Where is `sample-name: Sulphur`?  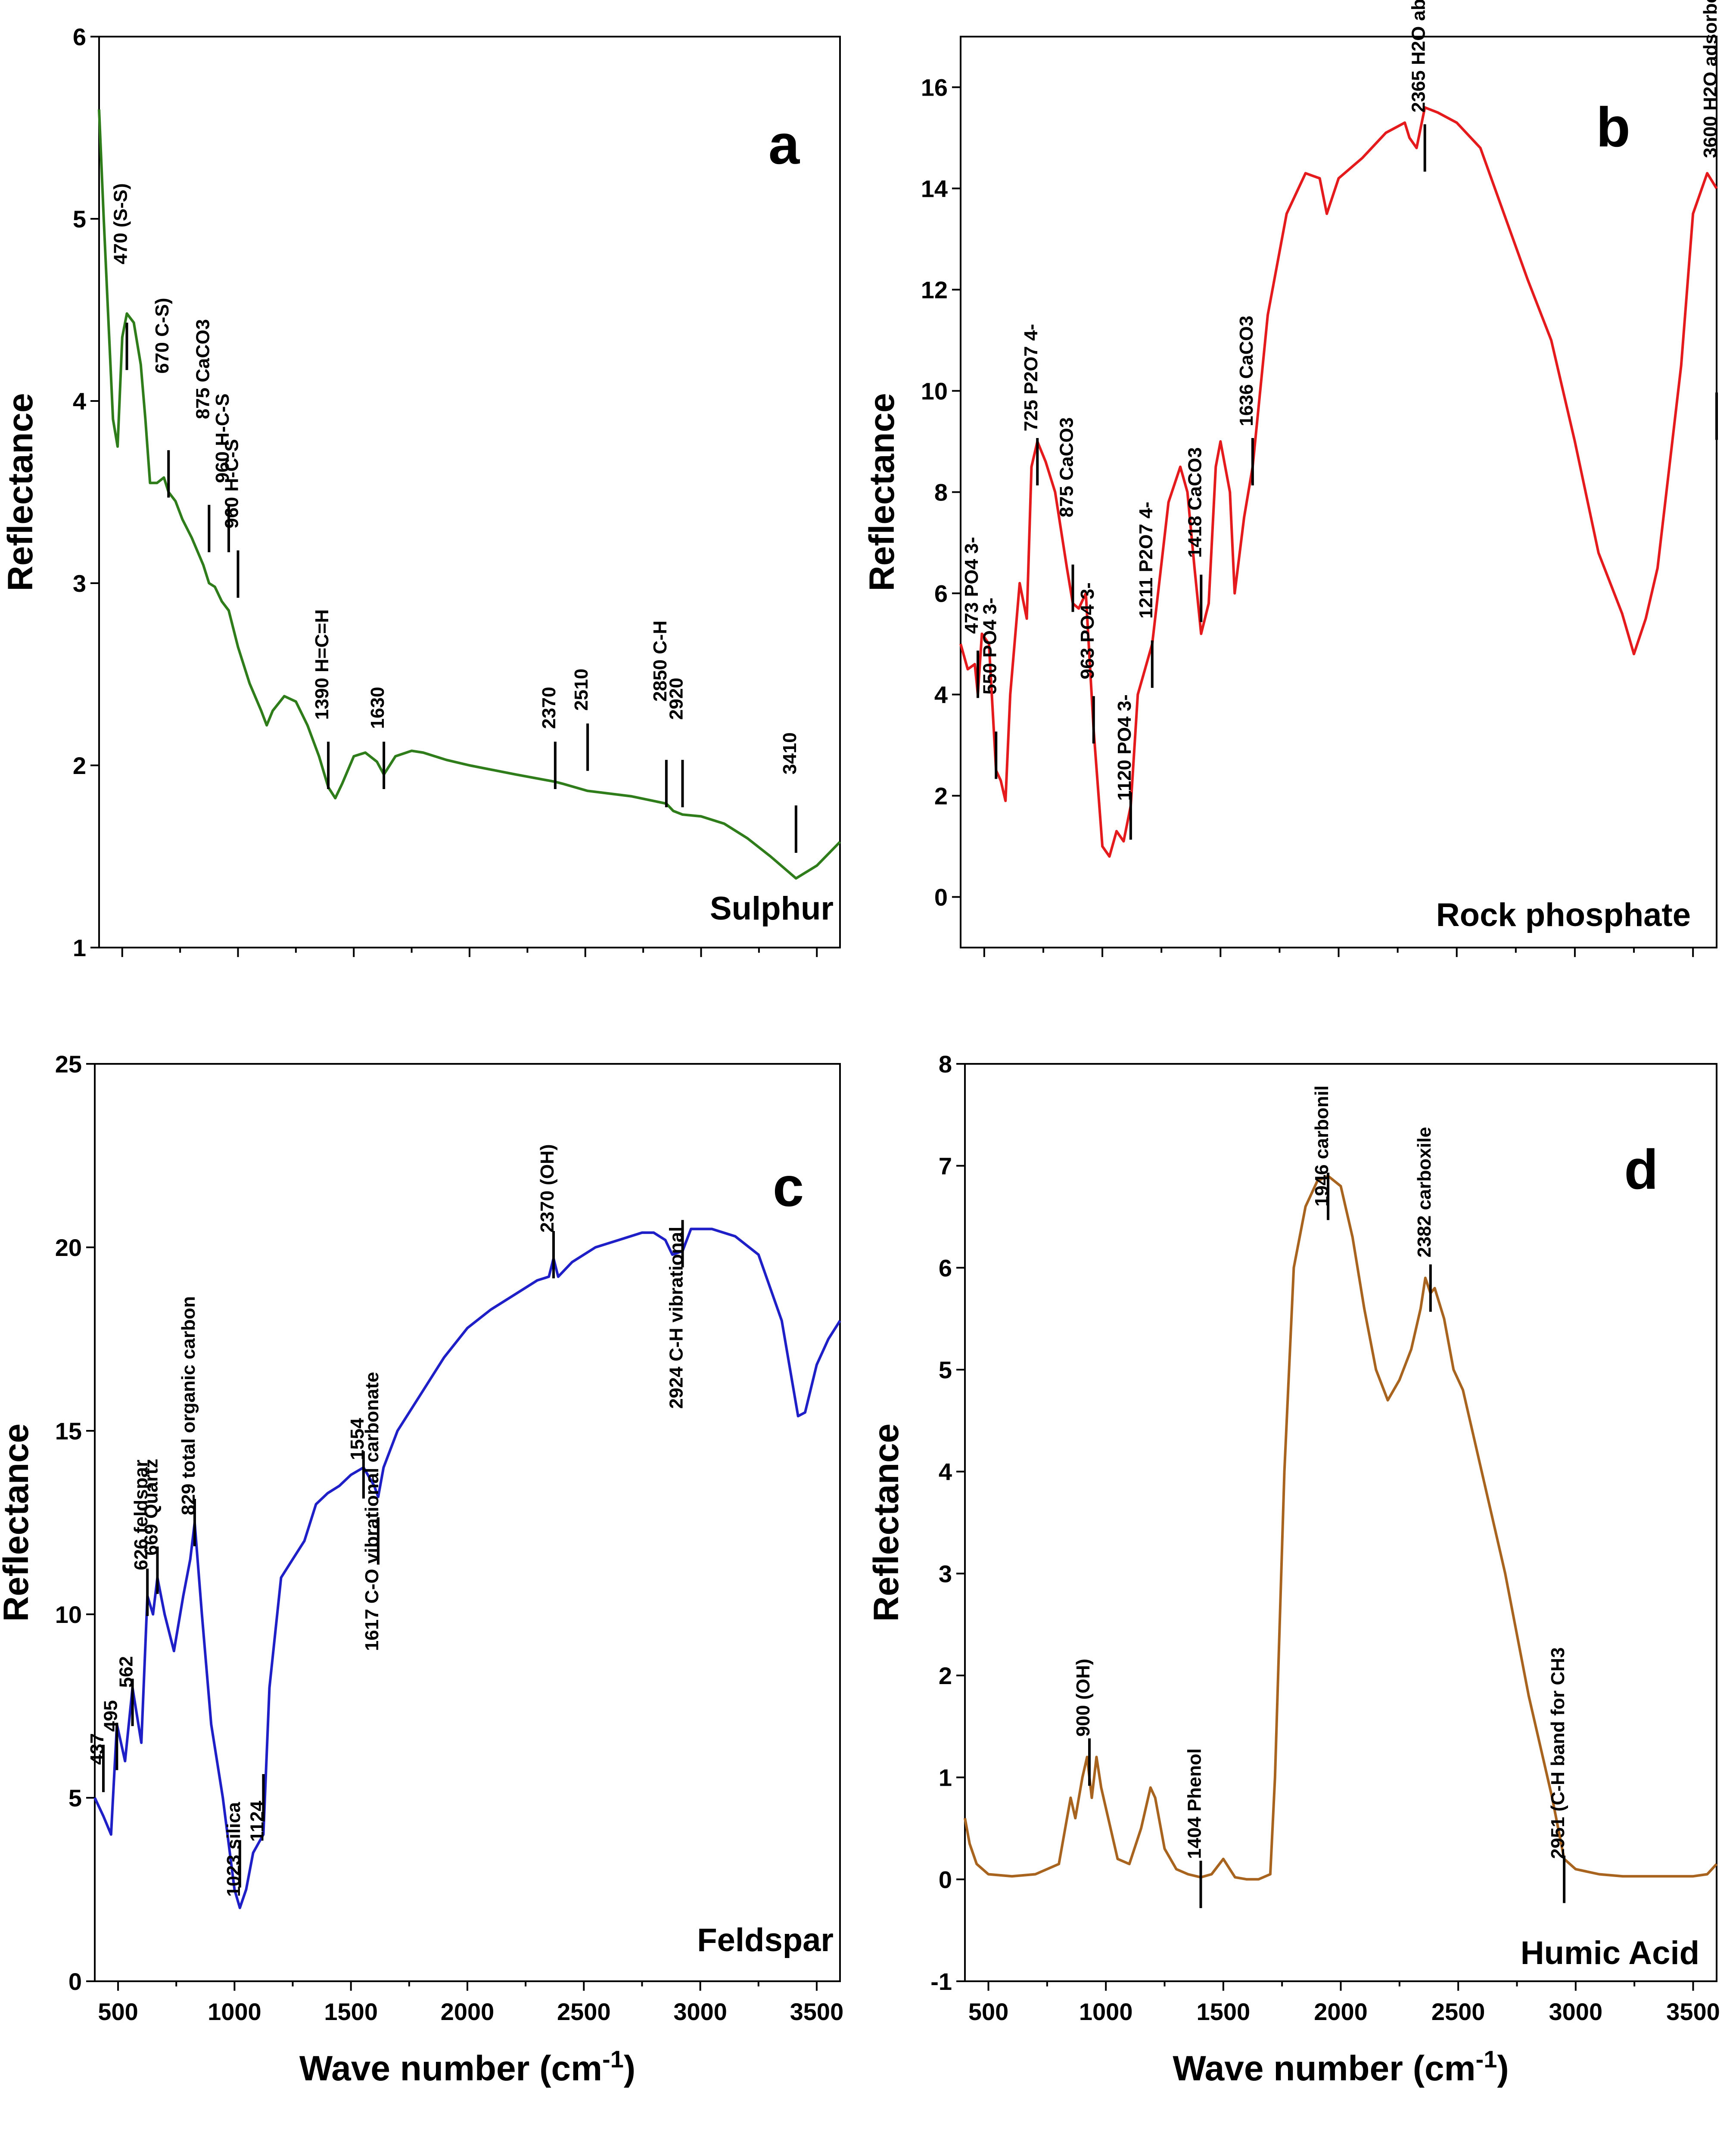
sample-name: Sulphur is located at coordinates (772, 908).